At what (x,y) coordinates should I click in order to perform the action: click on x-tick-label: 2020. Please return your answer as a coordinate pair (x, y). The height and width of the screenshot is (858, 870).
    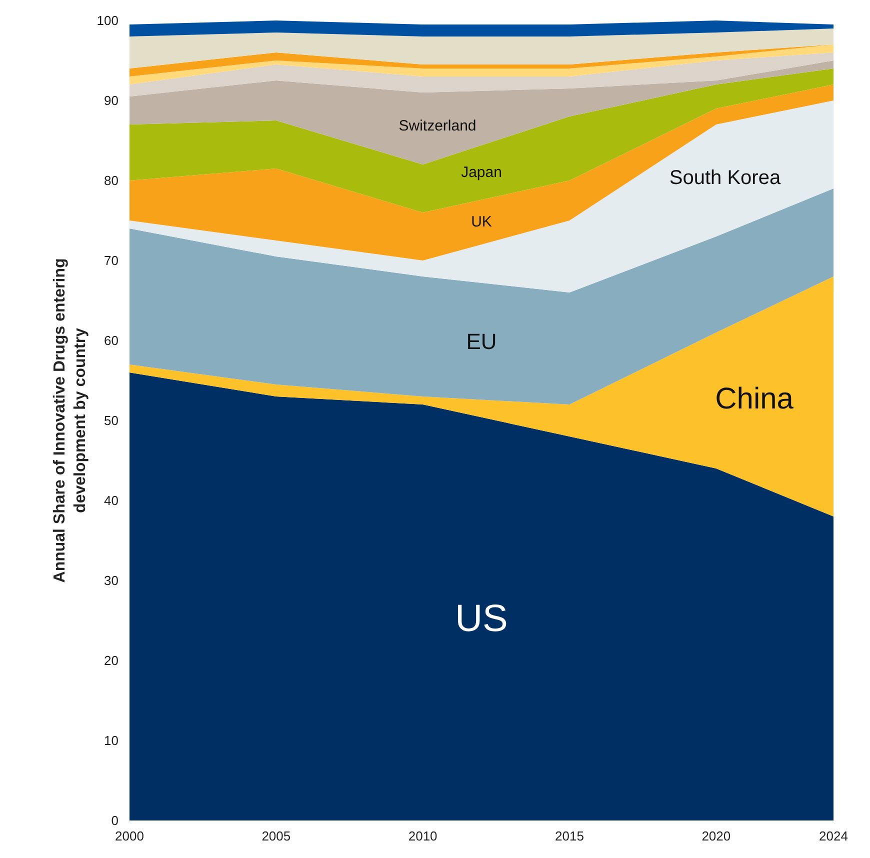
    Looking at the image, I should click on (716, 836).